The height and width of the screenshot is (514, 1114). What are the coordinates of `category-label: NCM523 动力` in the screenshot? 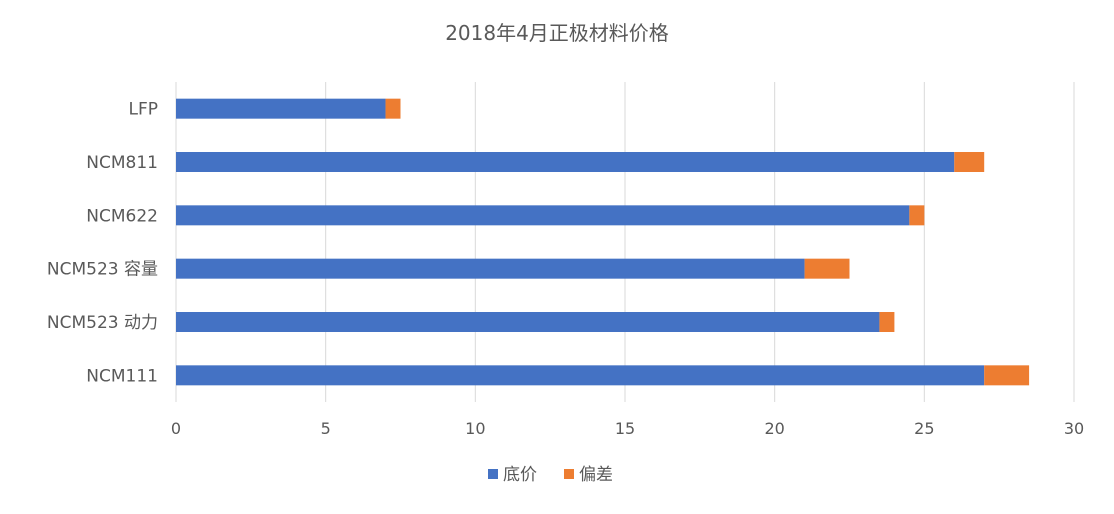 It's located at (102, 323).